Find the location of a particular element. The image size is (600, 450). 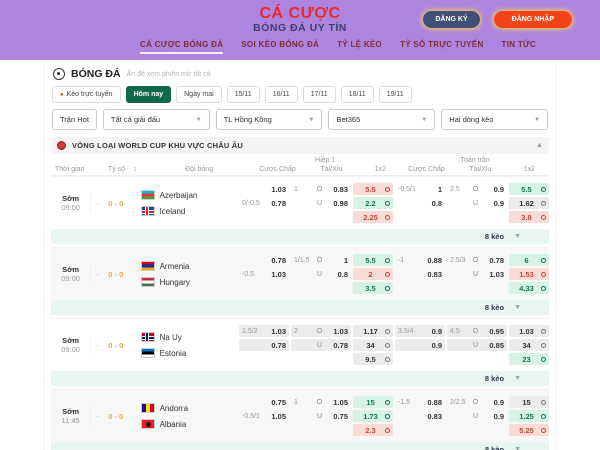

odds-cell-overunder: 2.5 O 0.9 is located at coordinates (477, 189).